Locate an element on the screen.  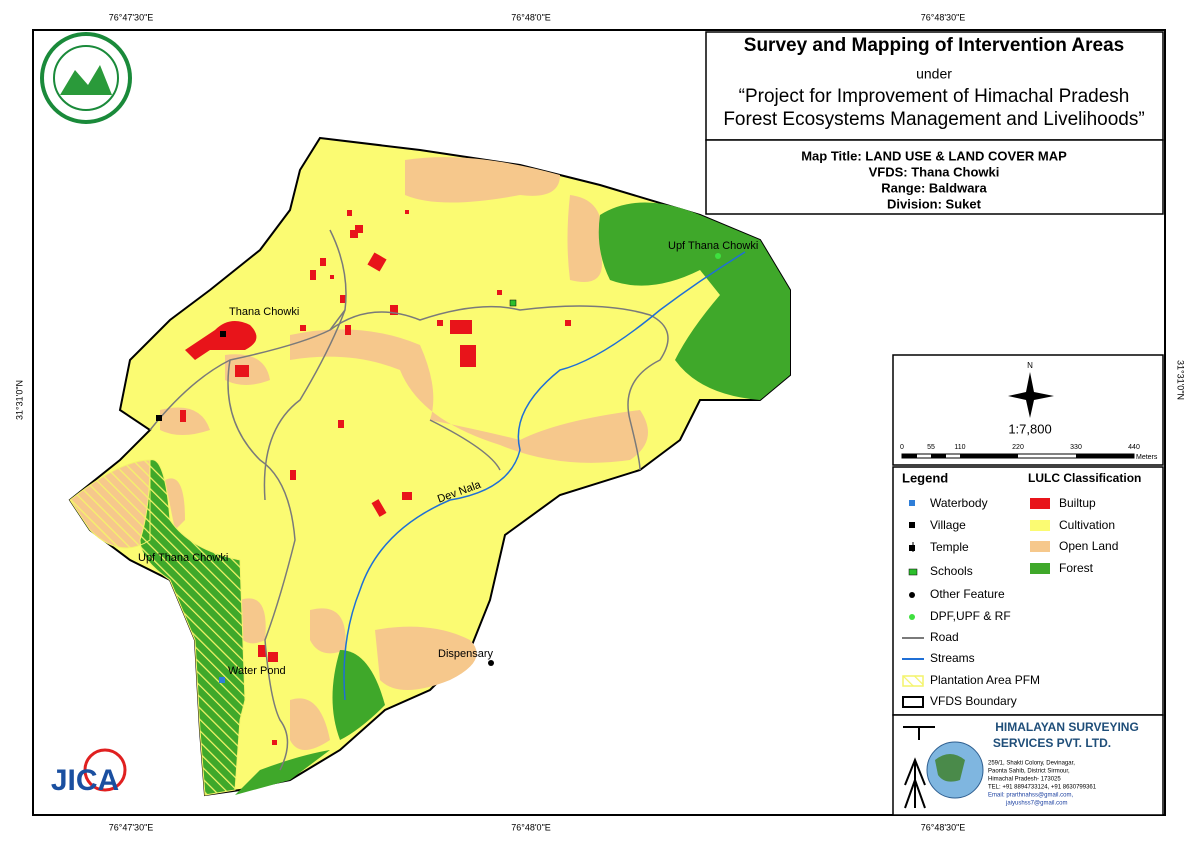
address-line: Email: prarthnahss@gmail.com, is located at coordinates (1030, 796).